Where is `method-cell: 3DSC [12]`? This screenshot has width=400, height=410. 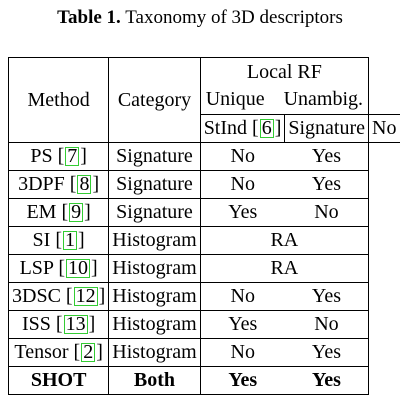 method-cell: 3DSC [12] is located at coordinates (58, 296).